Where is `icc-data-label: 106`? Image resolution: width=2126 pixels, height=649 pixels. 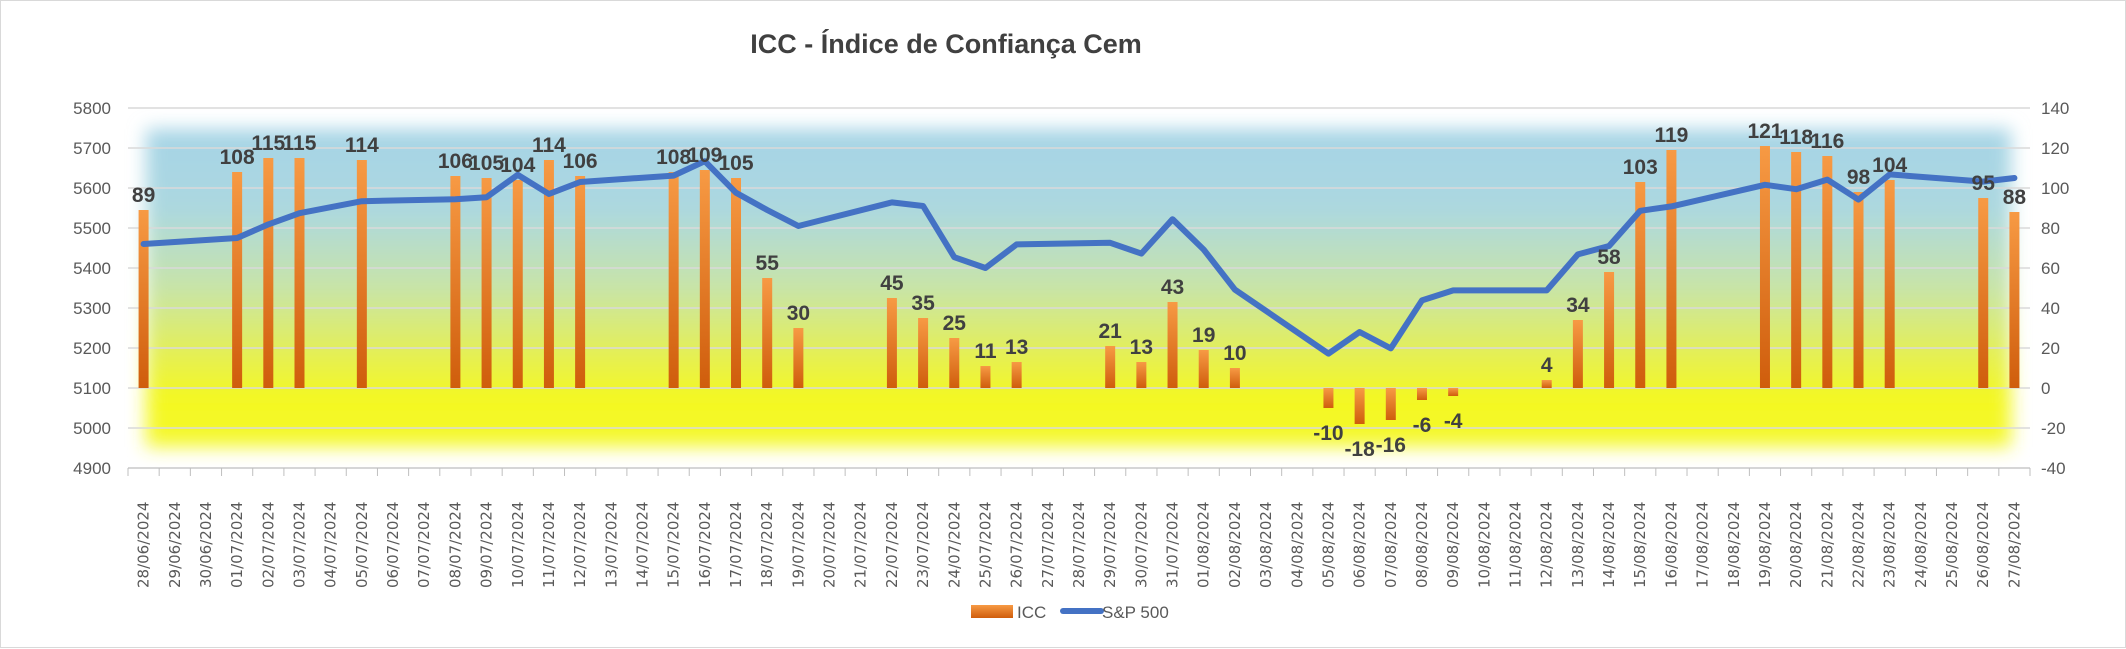
icc-data-label: 106 is located at coordinates (455, 161).